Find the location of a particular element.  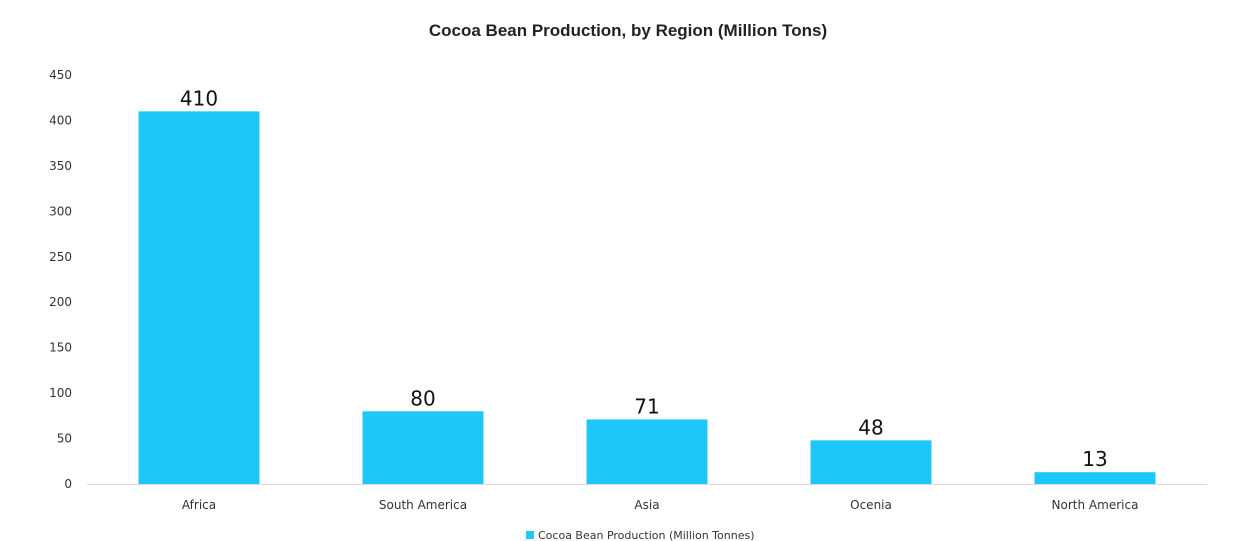

y-tick-label: 250 is located at coordinates (60, 257).